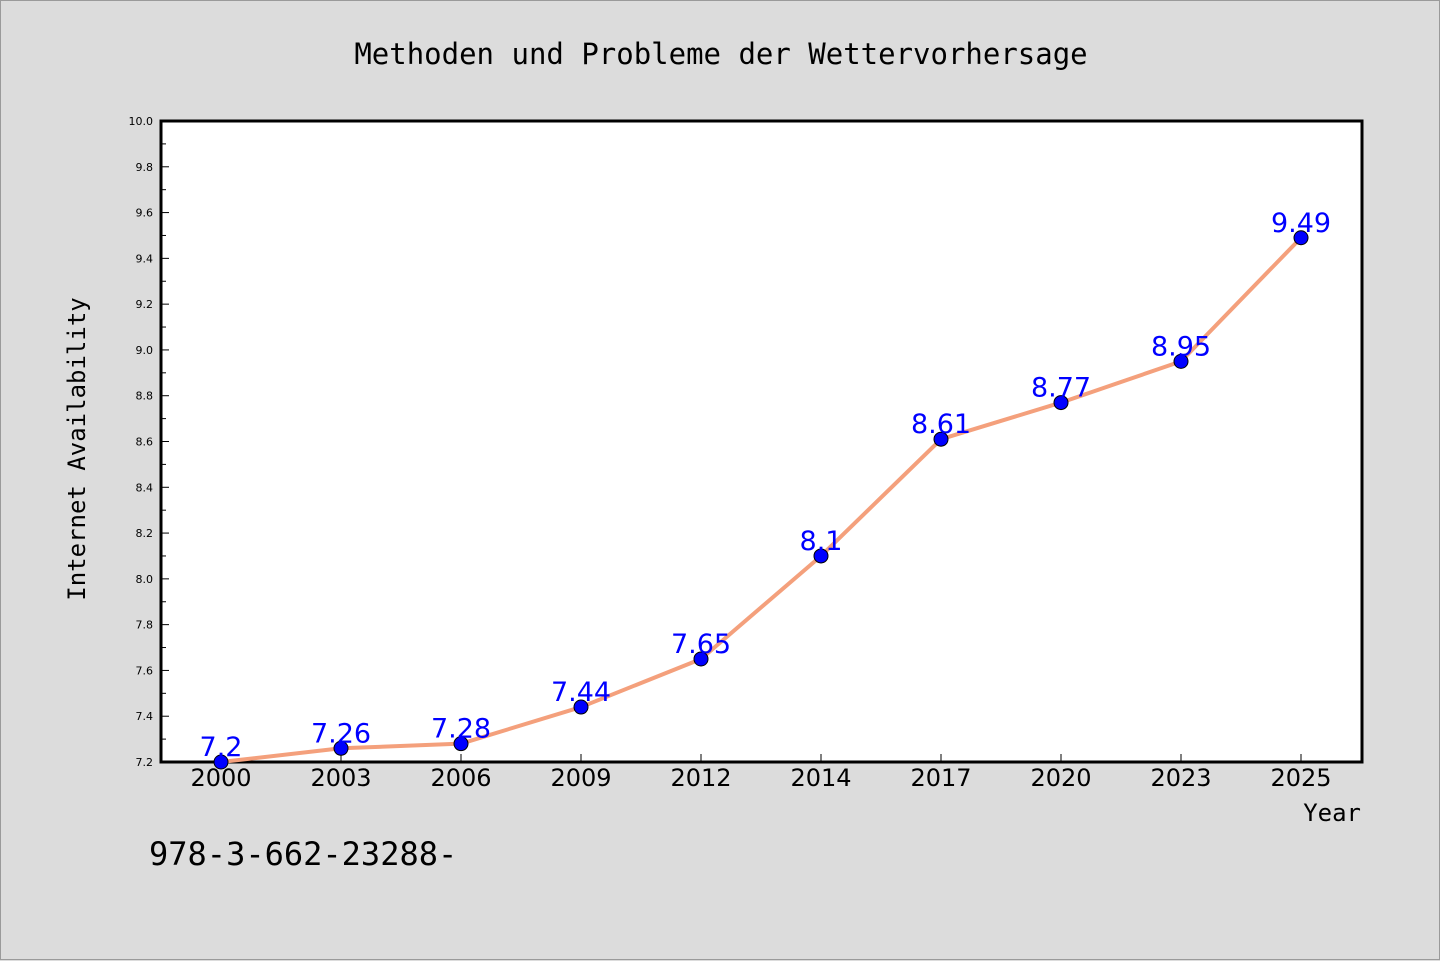 Image resolution: width=1440 pixels, height=961 pixels. Describe the element at coordinates (145, 167) in the screenshot. I see `y-tick-label: 9.8` at that location.